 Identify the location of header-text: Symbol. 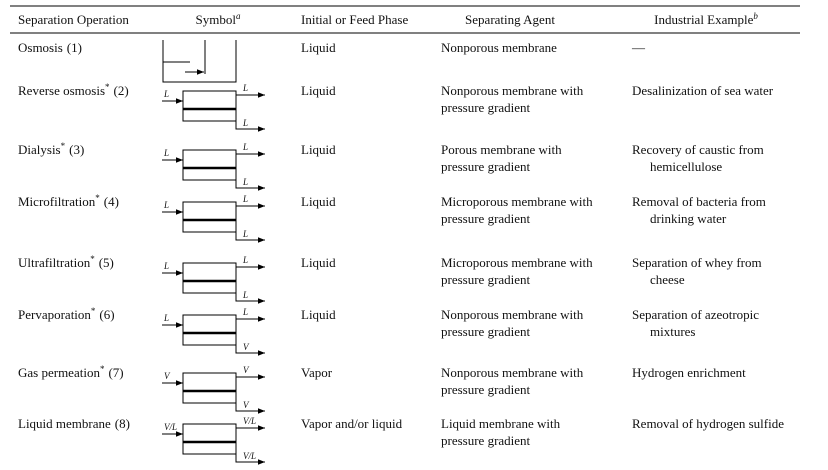
(216, 19).